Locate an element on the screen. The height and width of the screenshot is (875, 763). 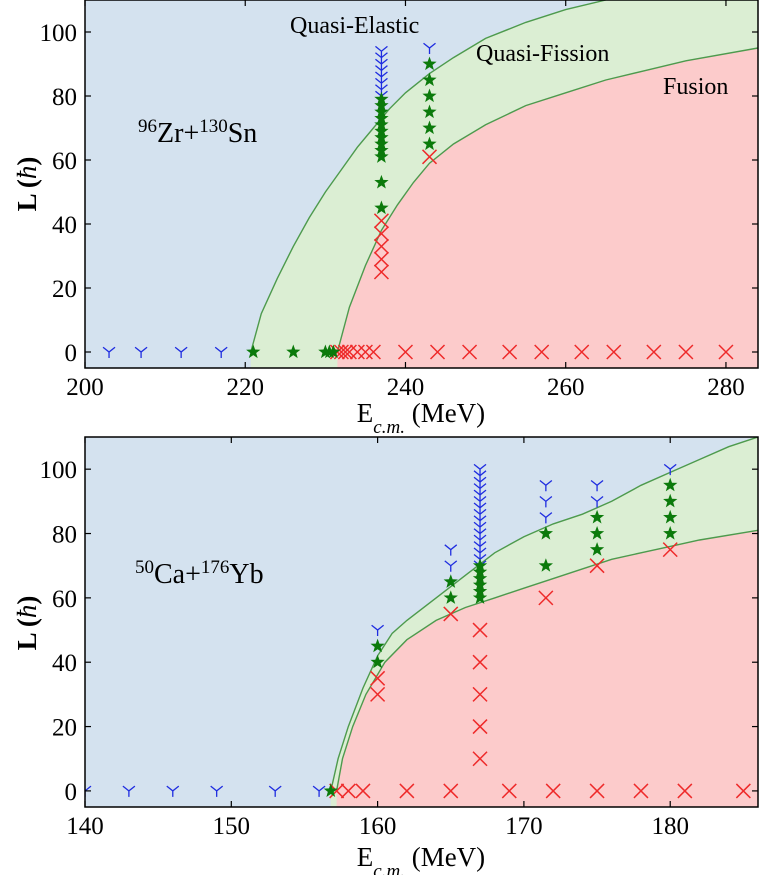
y-tick-label: 80 is located at coordinates (64, 535).